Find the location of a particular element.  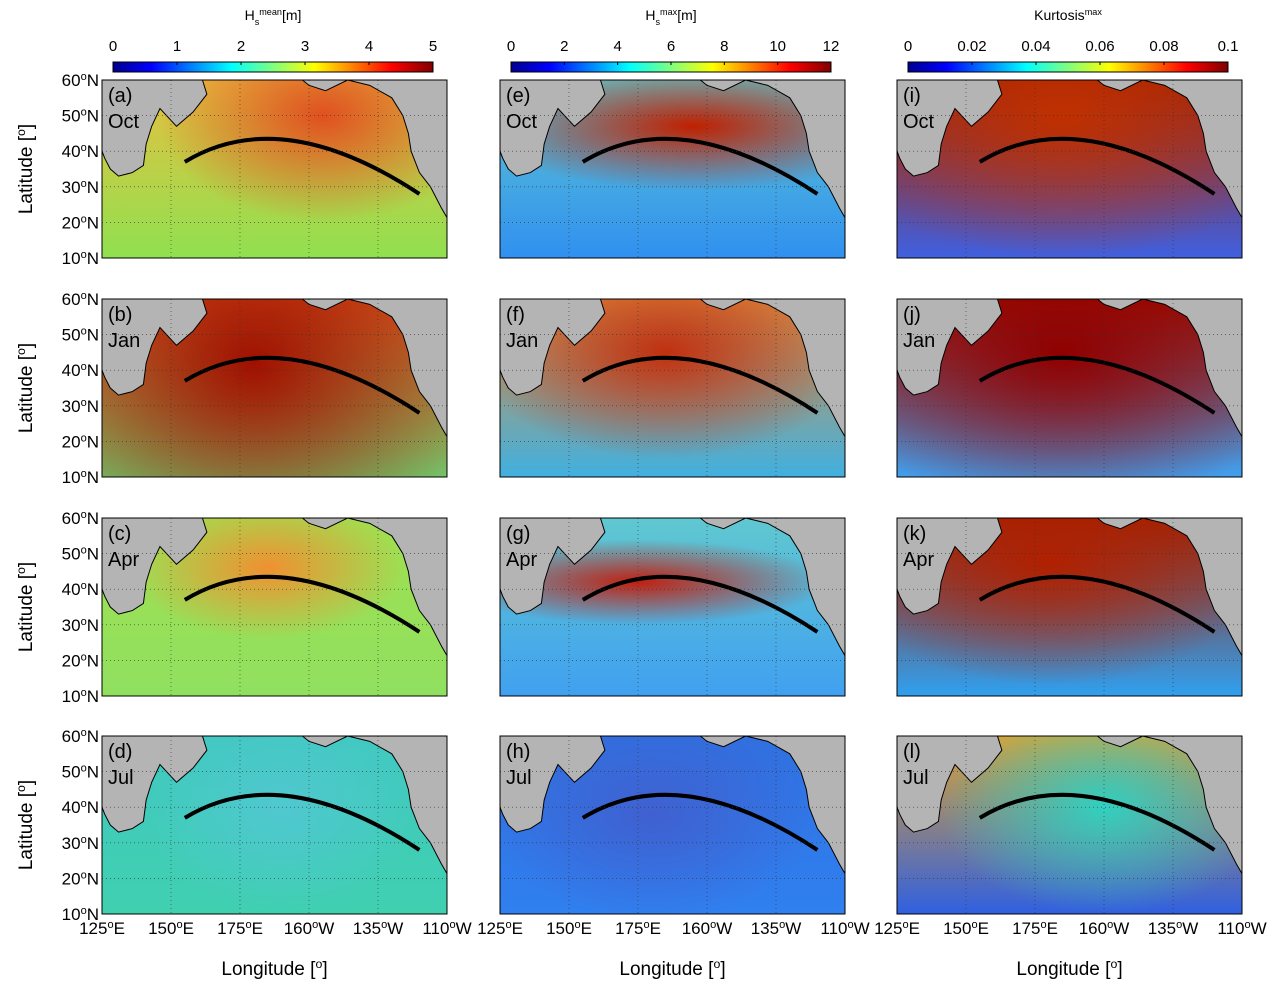

y-tick-label: 30oN is located at coordinates (80, 843).